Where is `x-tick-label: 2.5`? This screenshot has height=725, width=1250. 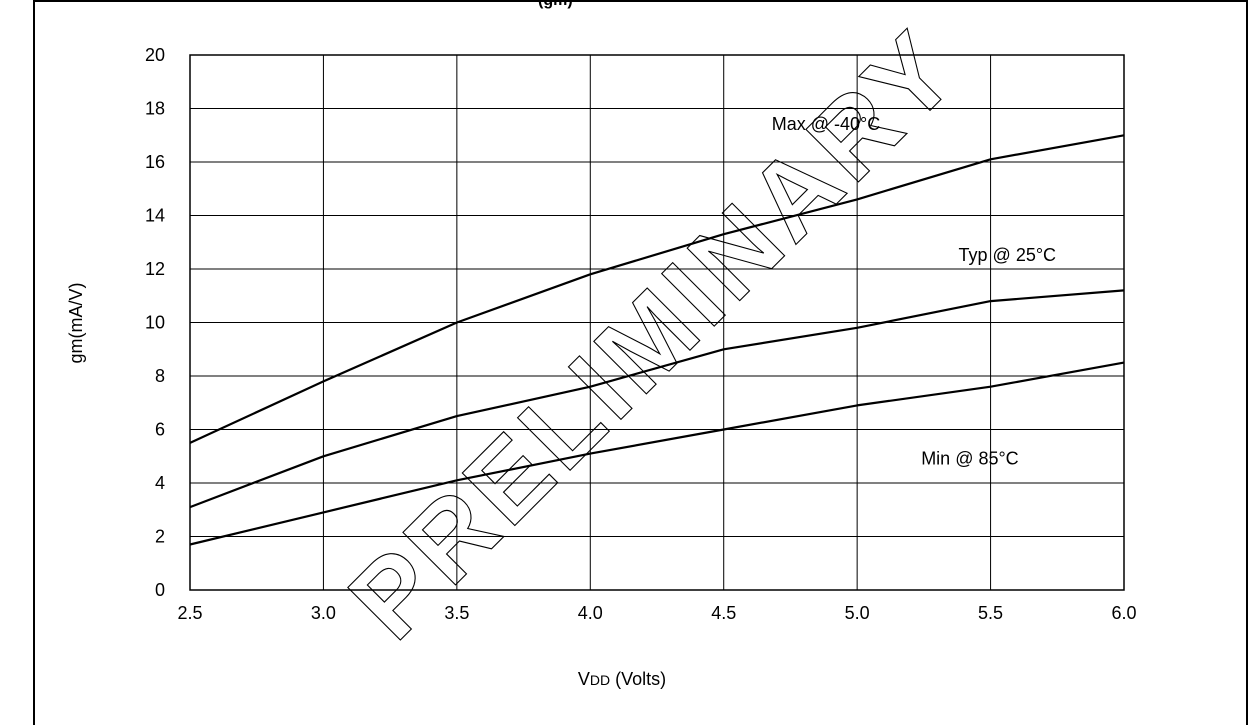 x-tick-label: 2.5 is located at coordinates (189, 613).